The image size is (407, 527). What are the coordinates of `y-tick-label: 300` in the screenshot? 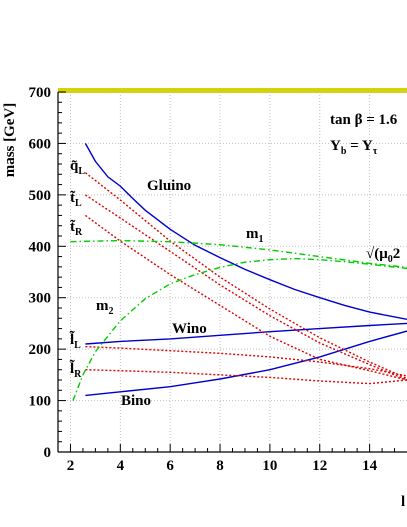 It's located at (40, 299).